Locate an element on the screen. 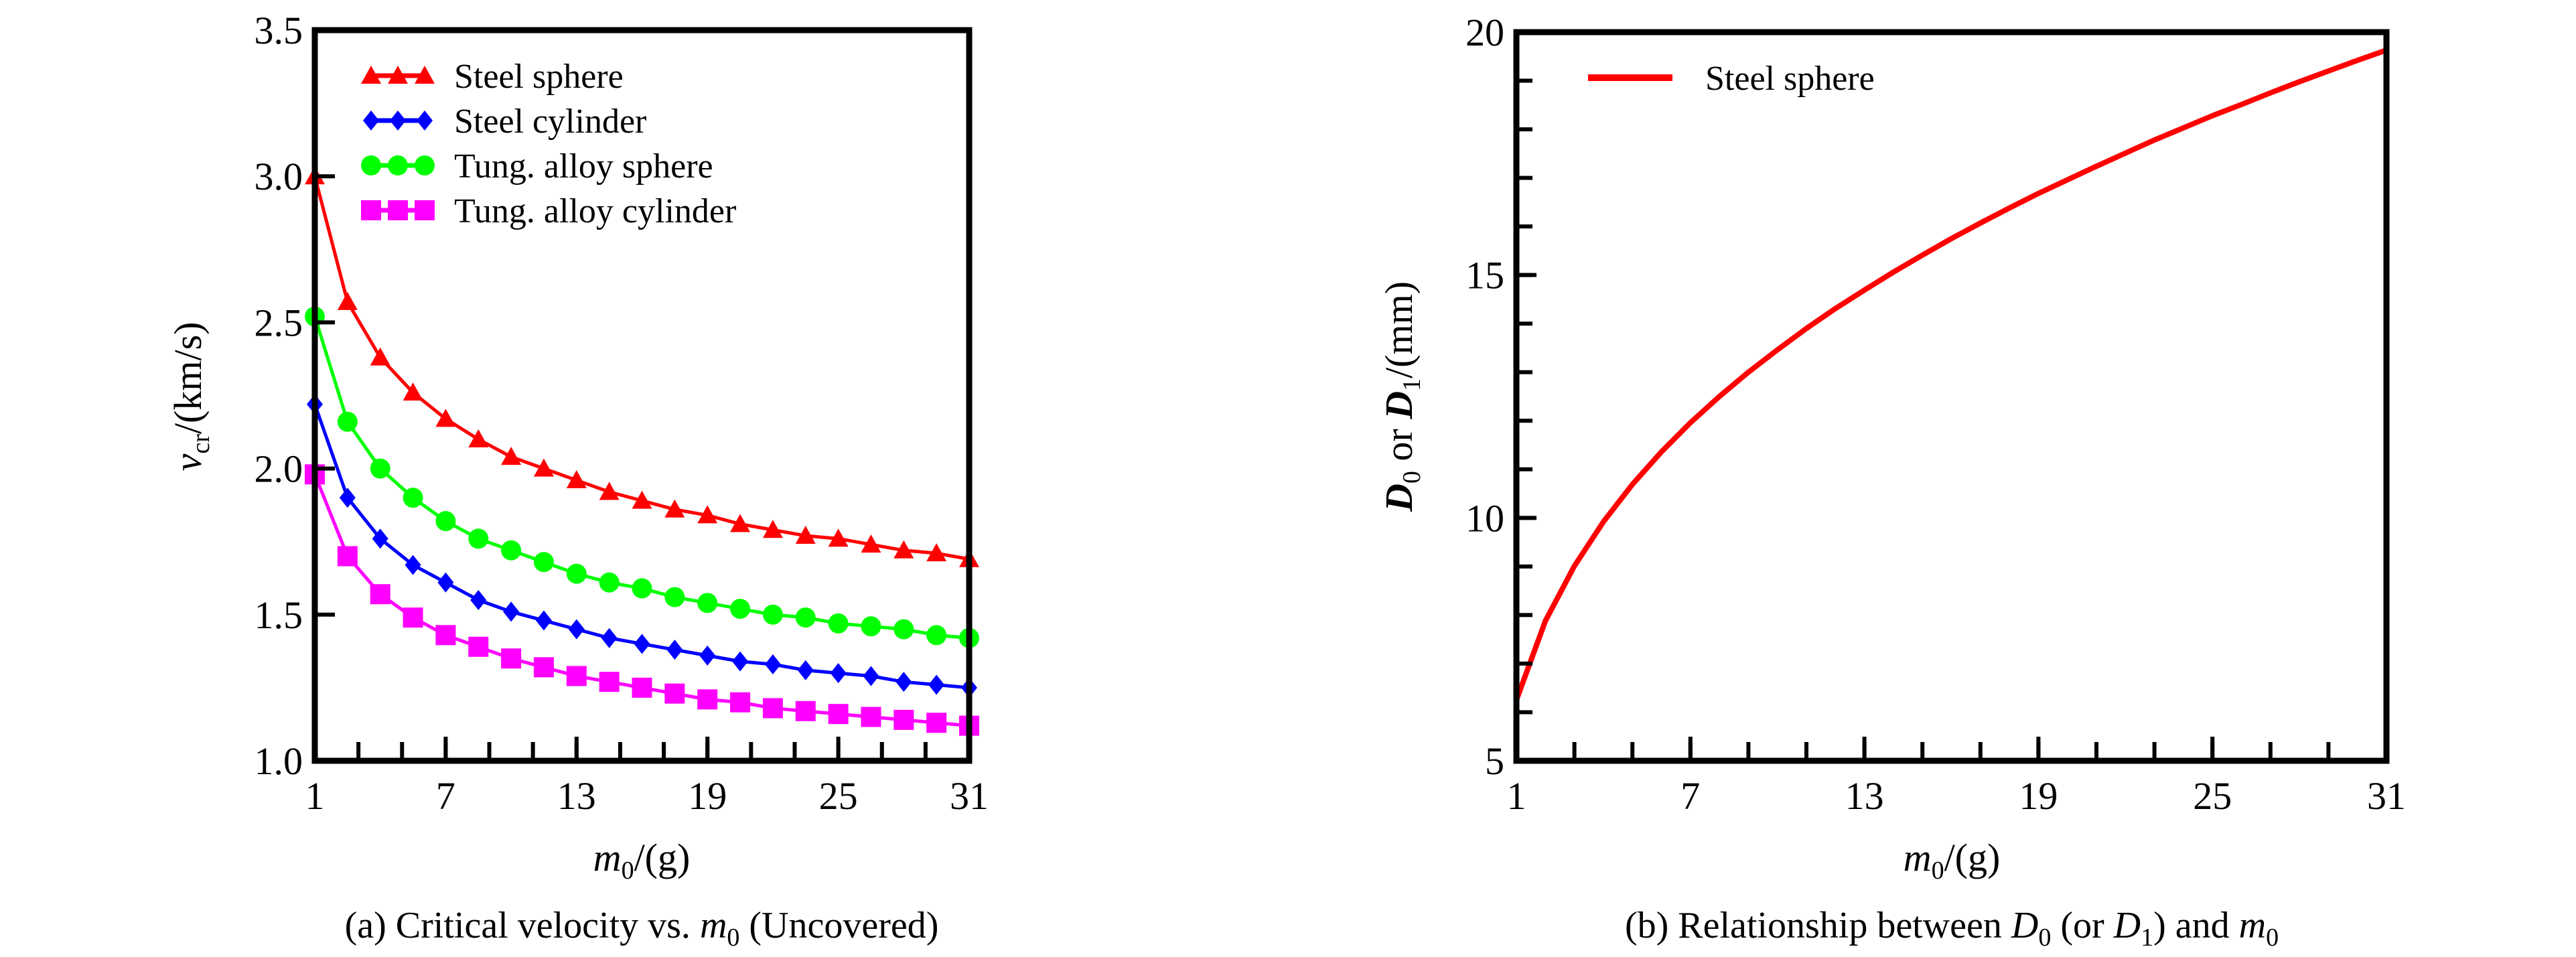 This screenshot has height=957, width=2576. y-tick-label: 3.0 is located at coordinates (279, 176).